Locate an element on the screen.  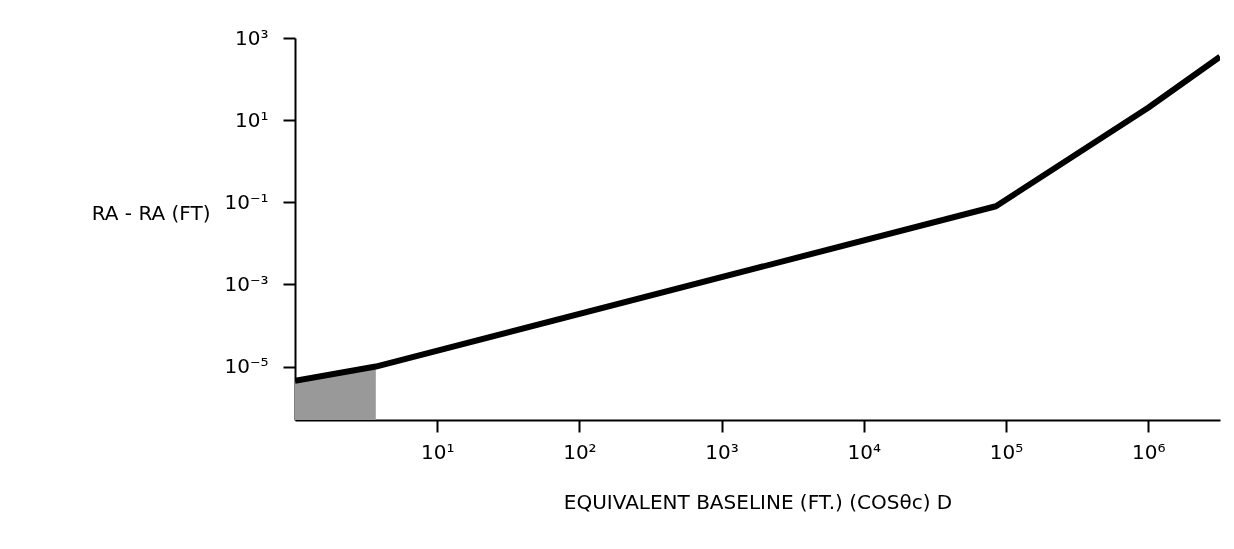
y-axis-title: RA - RA (FT) is located at coordinates (151, 212).